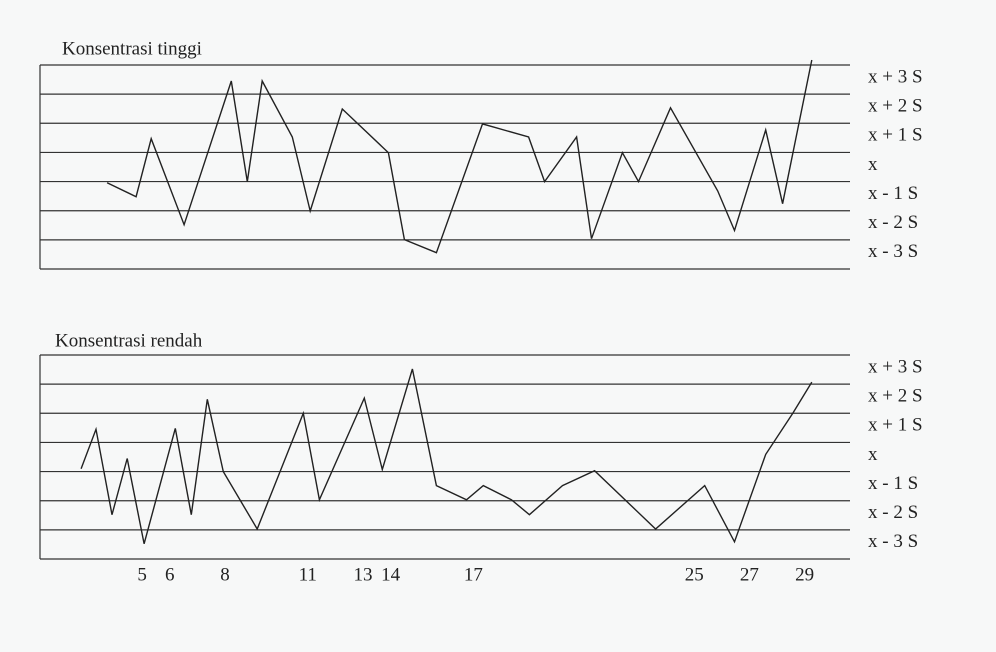  What do you see at coordinates (473, 574) in the screenshot?
I see `x-tick-label: 17` at bounding box center [473, 574].